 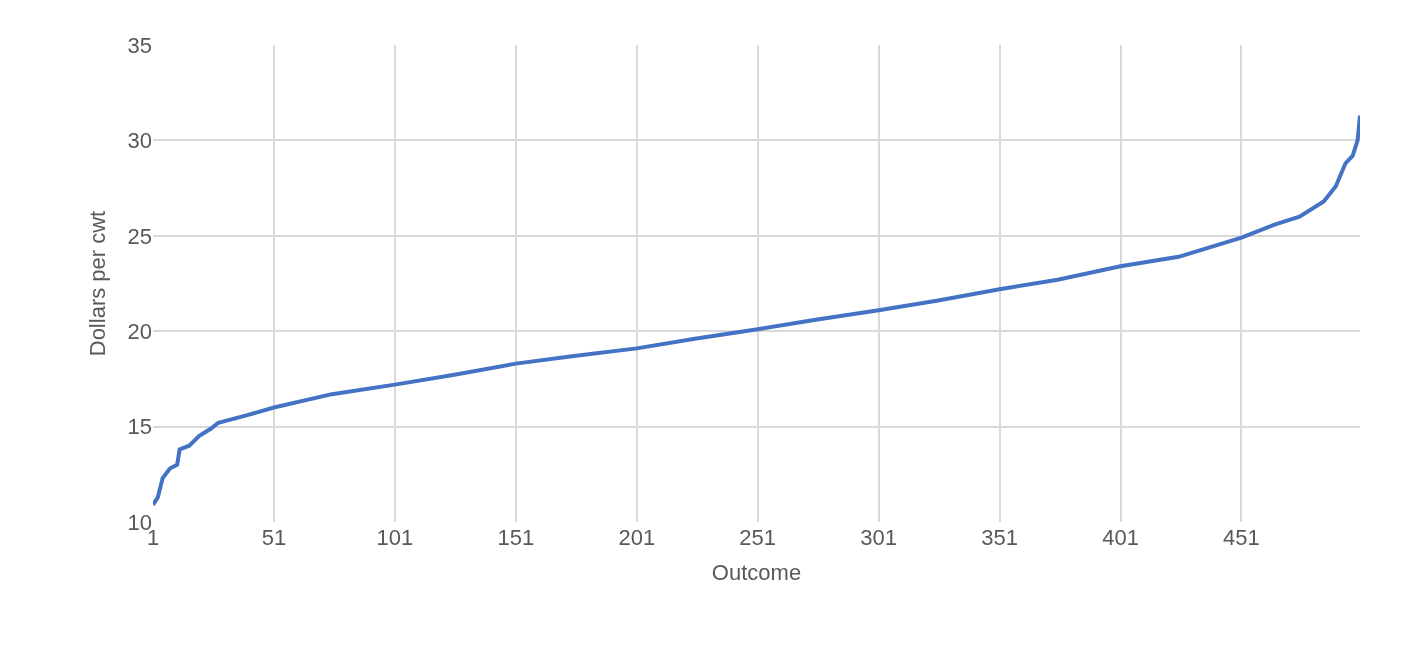 What do you see at coordinates (1241, 537) in the screenshot?
I see `x-tick-label: 451` at bounding box center [1241, 537].